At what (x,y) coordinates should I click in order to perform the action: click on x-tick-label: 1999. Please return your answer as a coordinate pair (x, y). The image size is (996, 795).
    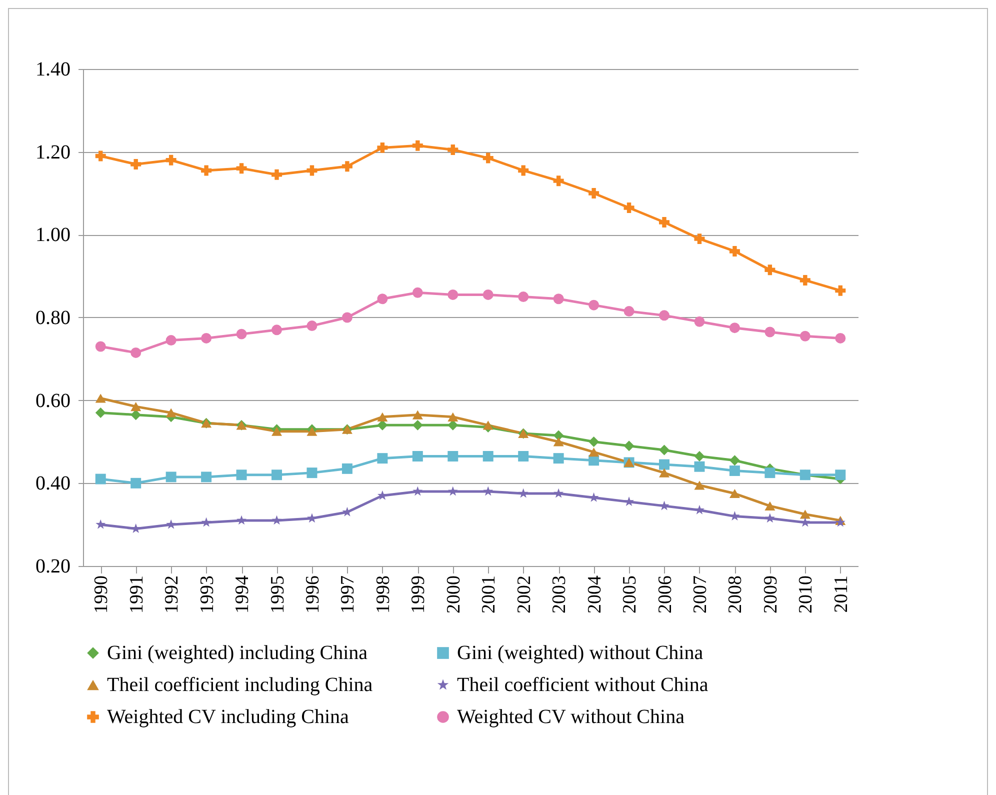
    Looking at the image, I should click on (419, 595).